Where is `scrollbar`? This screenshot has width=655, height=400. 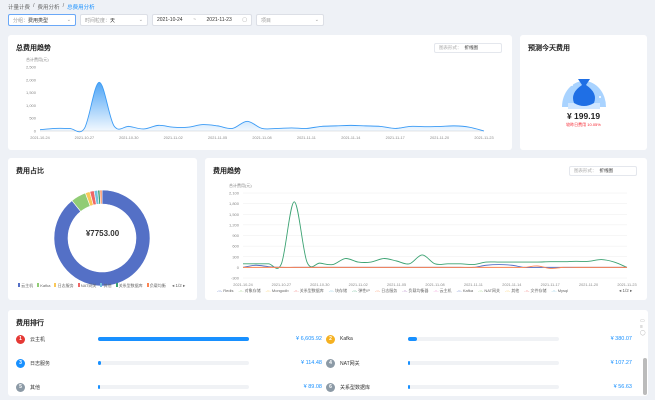 scrollbar is located at coordinates (645, 376).